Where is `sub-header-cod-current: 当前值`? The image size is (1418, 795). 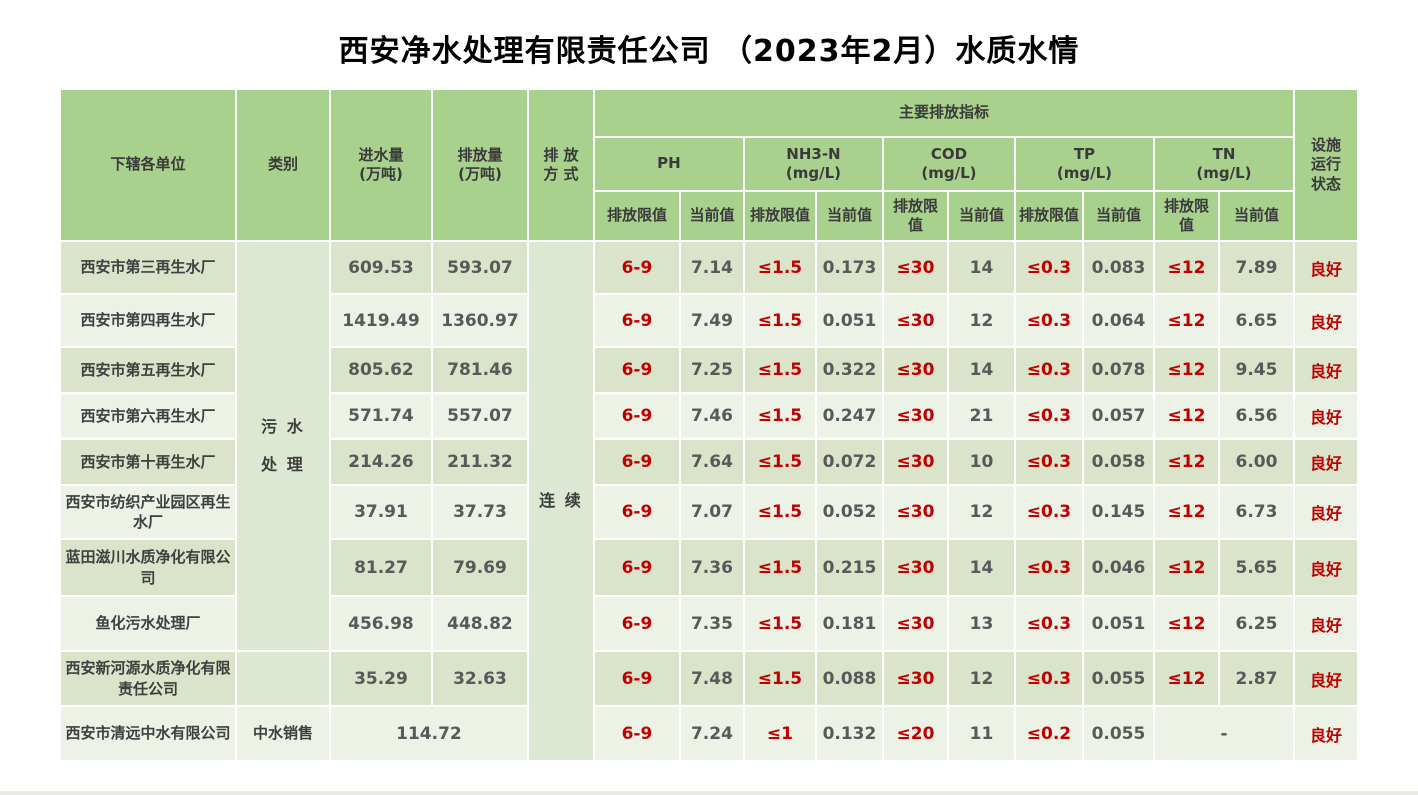
sub-header-cod-current: 当前值 is located at coordinates (981, 216).